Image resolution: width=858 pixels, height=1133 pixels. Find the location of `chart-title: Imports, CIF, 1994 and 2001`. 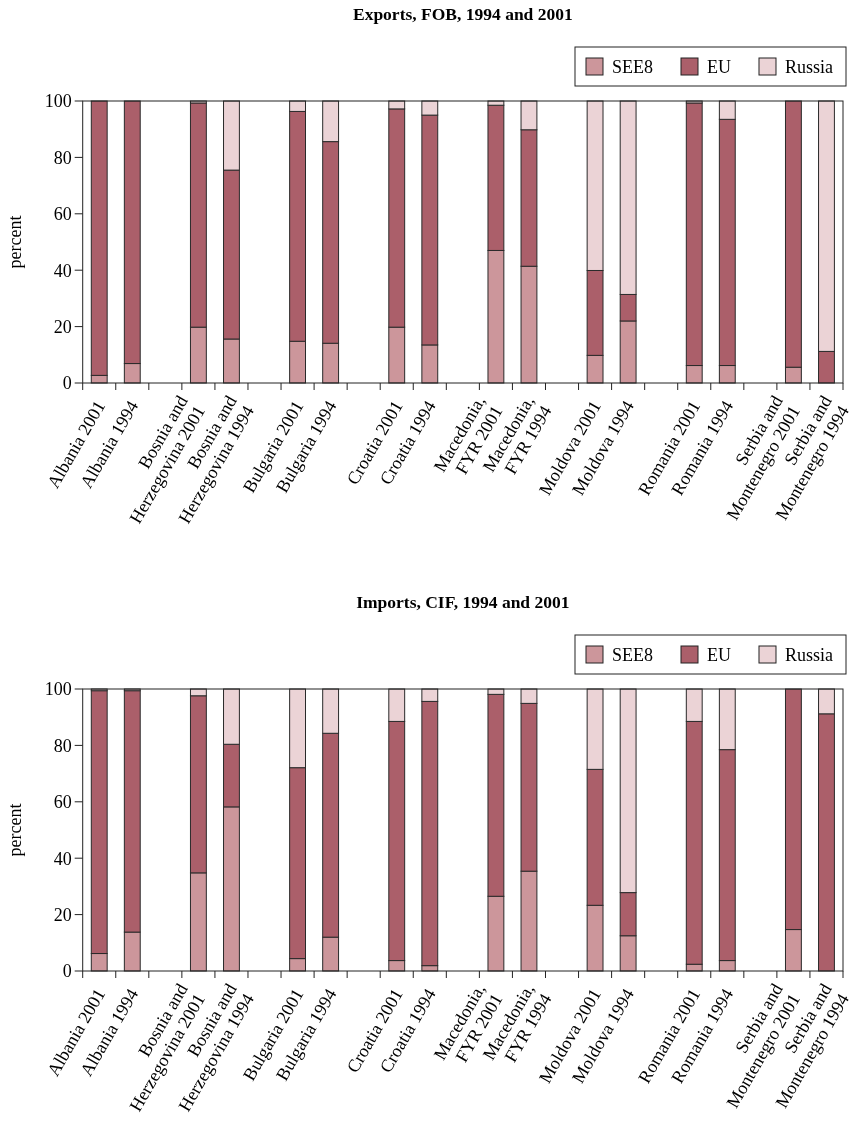

chart-title: Imports, CIF, 1994 and 2001 is located at coordinates (463, 602).